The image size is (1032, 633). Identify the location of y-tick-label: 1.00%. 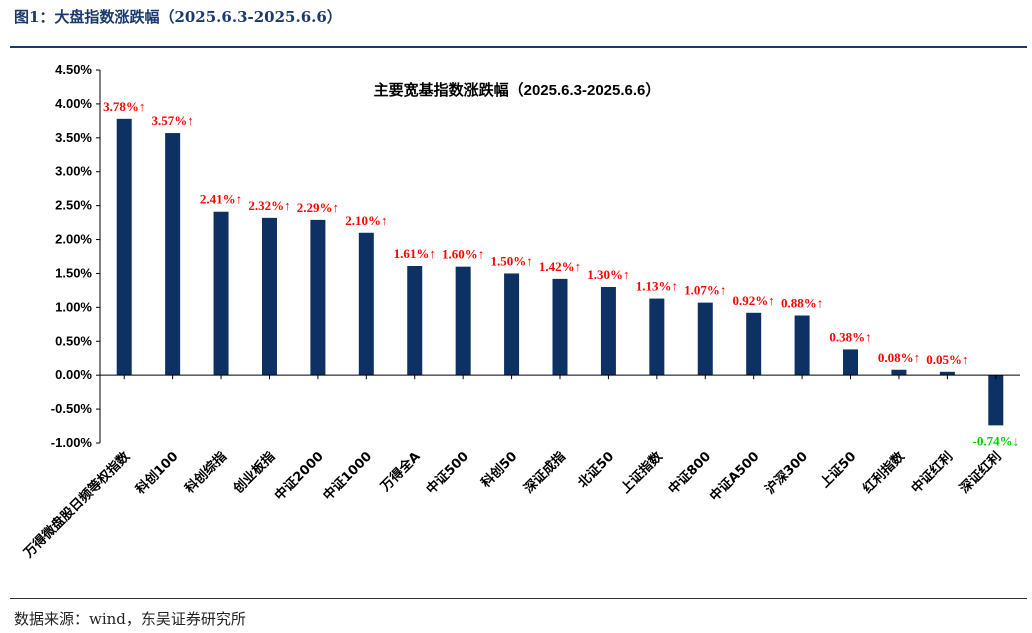
(73, 306).